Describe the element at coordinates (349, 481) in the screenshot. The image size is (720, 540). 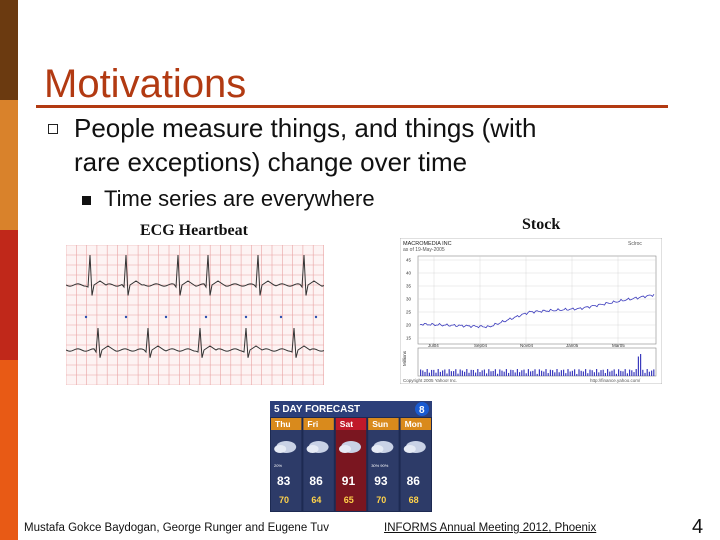
I see `forecast-high: 91` at that location.